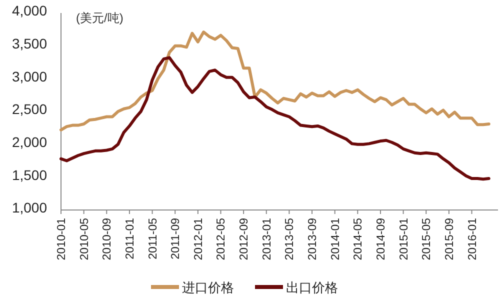 This screenshot has height=297, width=500. What do you see at coordinates (381, 239) in the screenshot?
I see `x-tick-label: 2014-09` at bounding box center [381, 239].